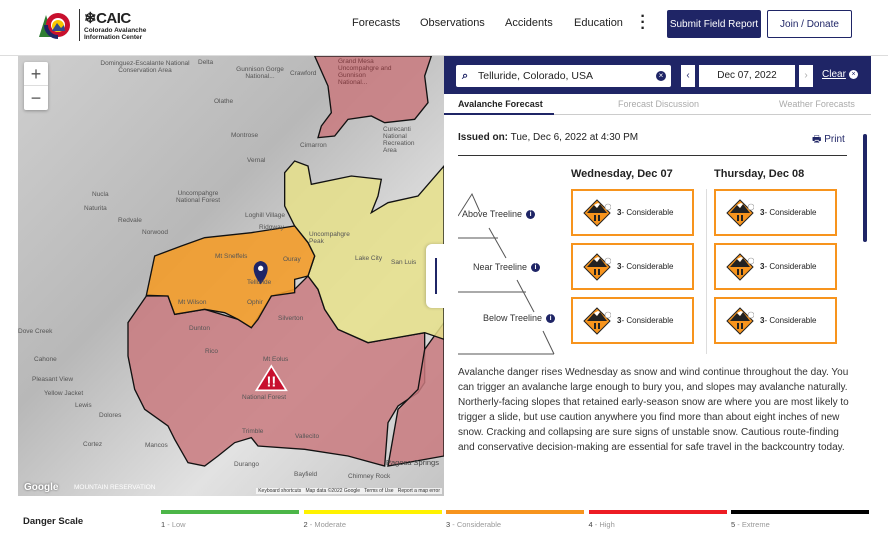  Describe the element at coordinates (828, 139) in the screenshot. I see `print-button: 🖶 Print` at that location.